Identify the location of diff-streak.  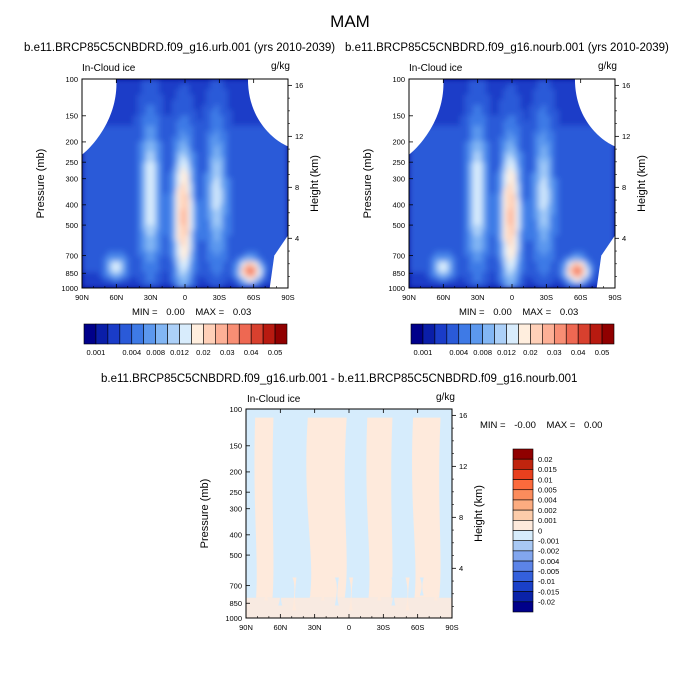
(280, 591).